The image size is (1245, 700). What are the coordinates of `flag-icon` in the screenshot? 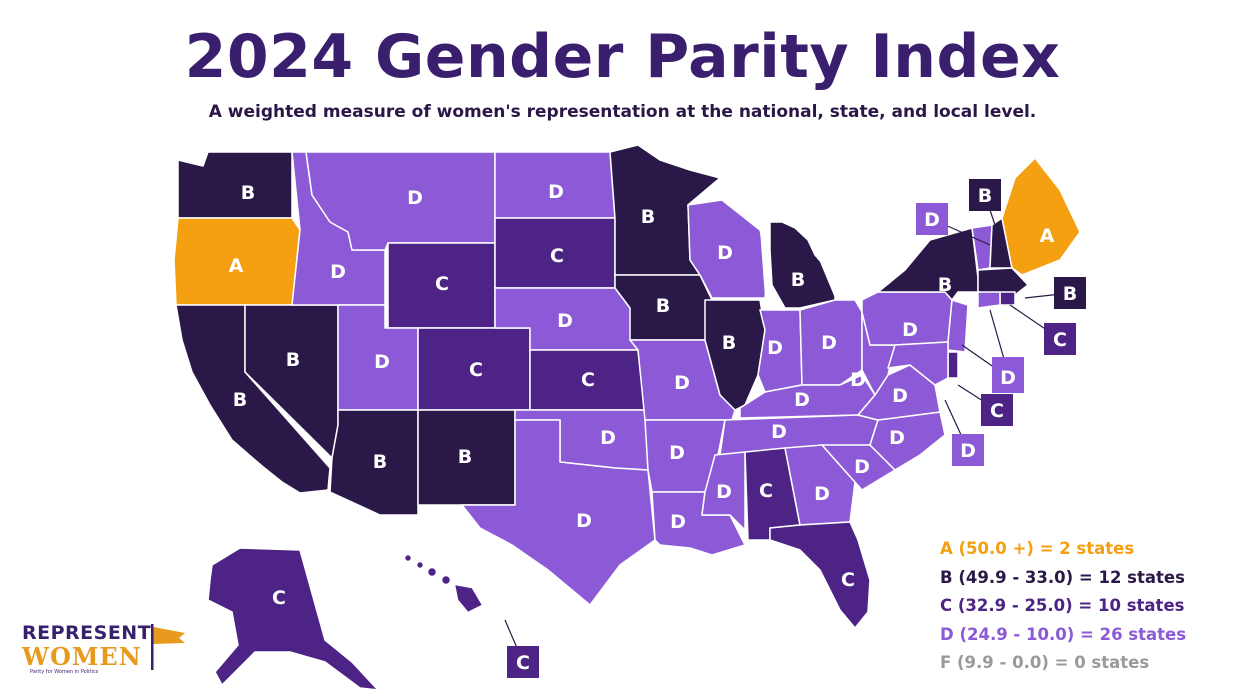 It's located at (168, 647).